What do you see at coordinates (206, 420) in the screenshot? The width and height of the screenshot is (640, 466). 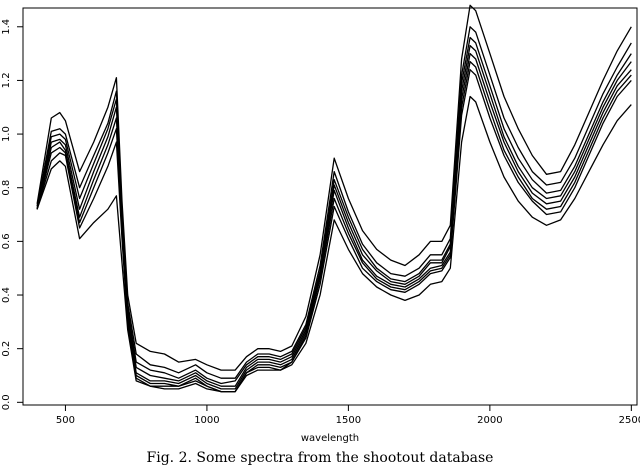 I see `x-tick-label: 1000` at bounding box center [206, 420].